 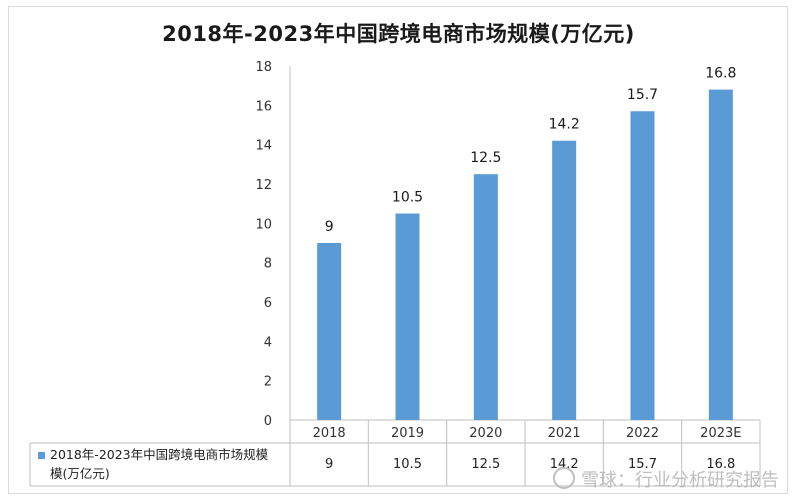 What do you see at coordinates (720, 433) in the screenshot?
I see `x-tick-label: 2023E` at bounding box center [720, 433].